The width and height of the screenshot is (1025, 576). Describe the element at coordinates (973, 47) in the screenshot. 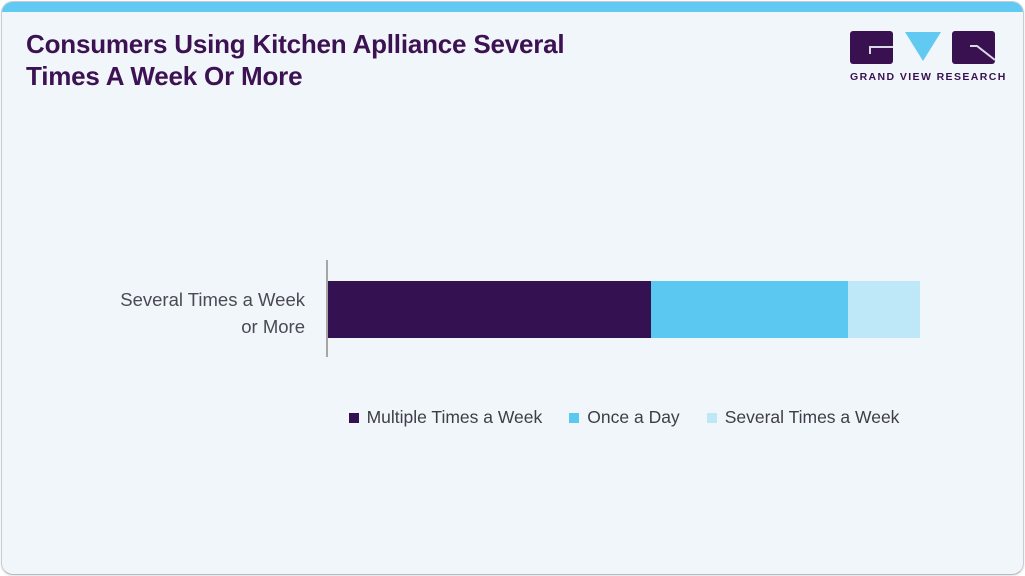

I see `logo-r-mark-icon` at that location.